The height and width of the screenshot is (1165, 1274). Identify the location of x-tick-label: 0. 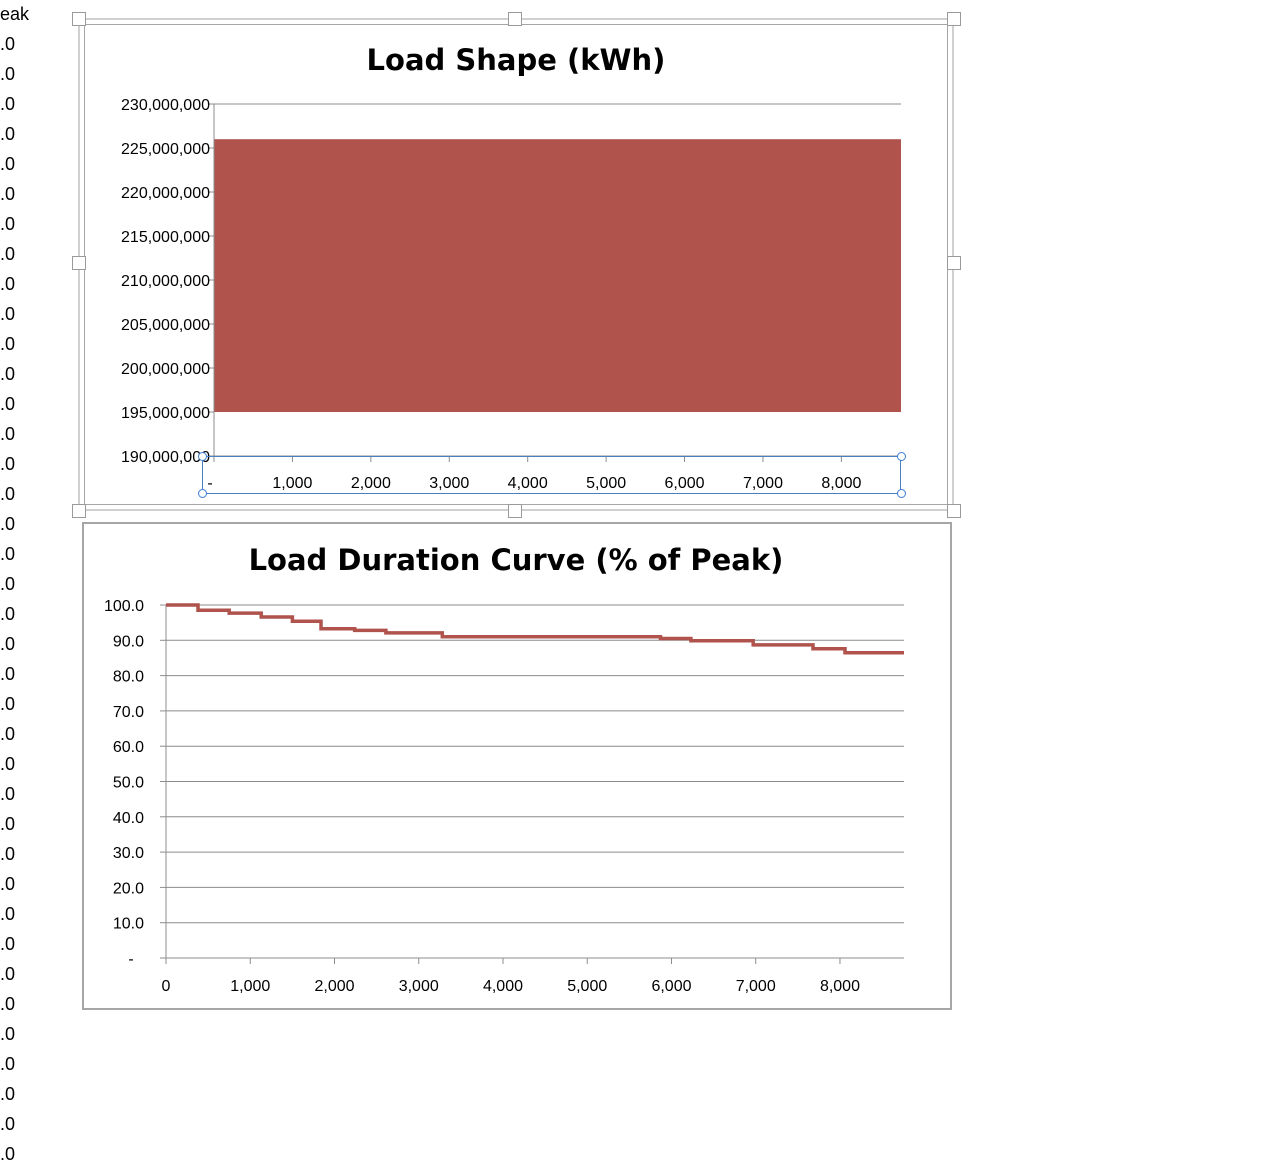
(166, 986).